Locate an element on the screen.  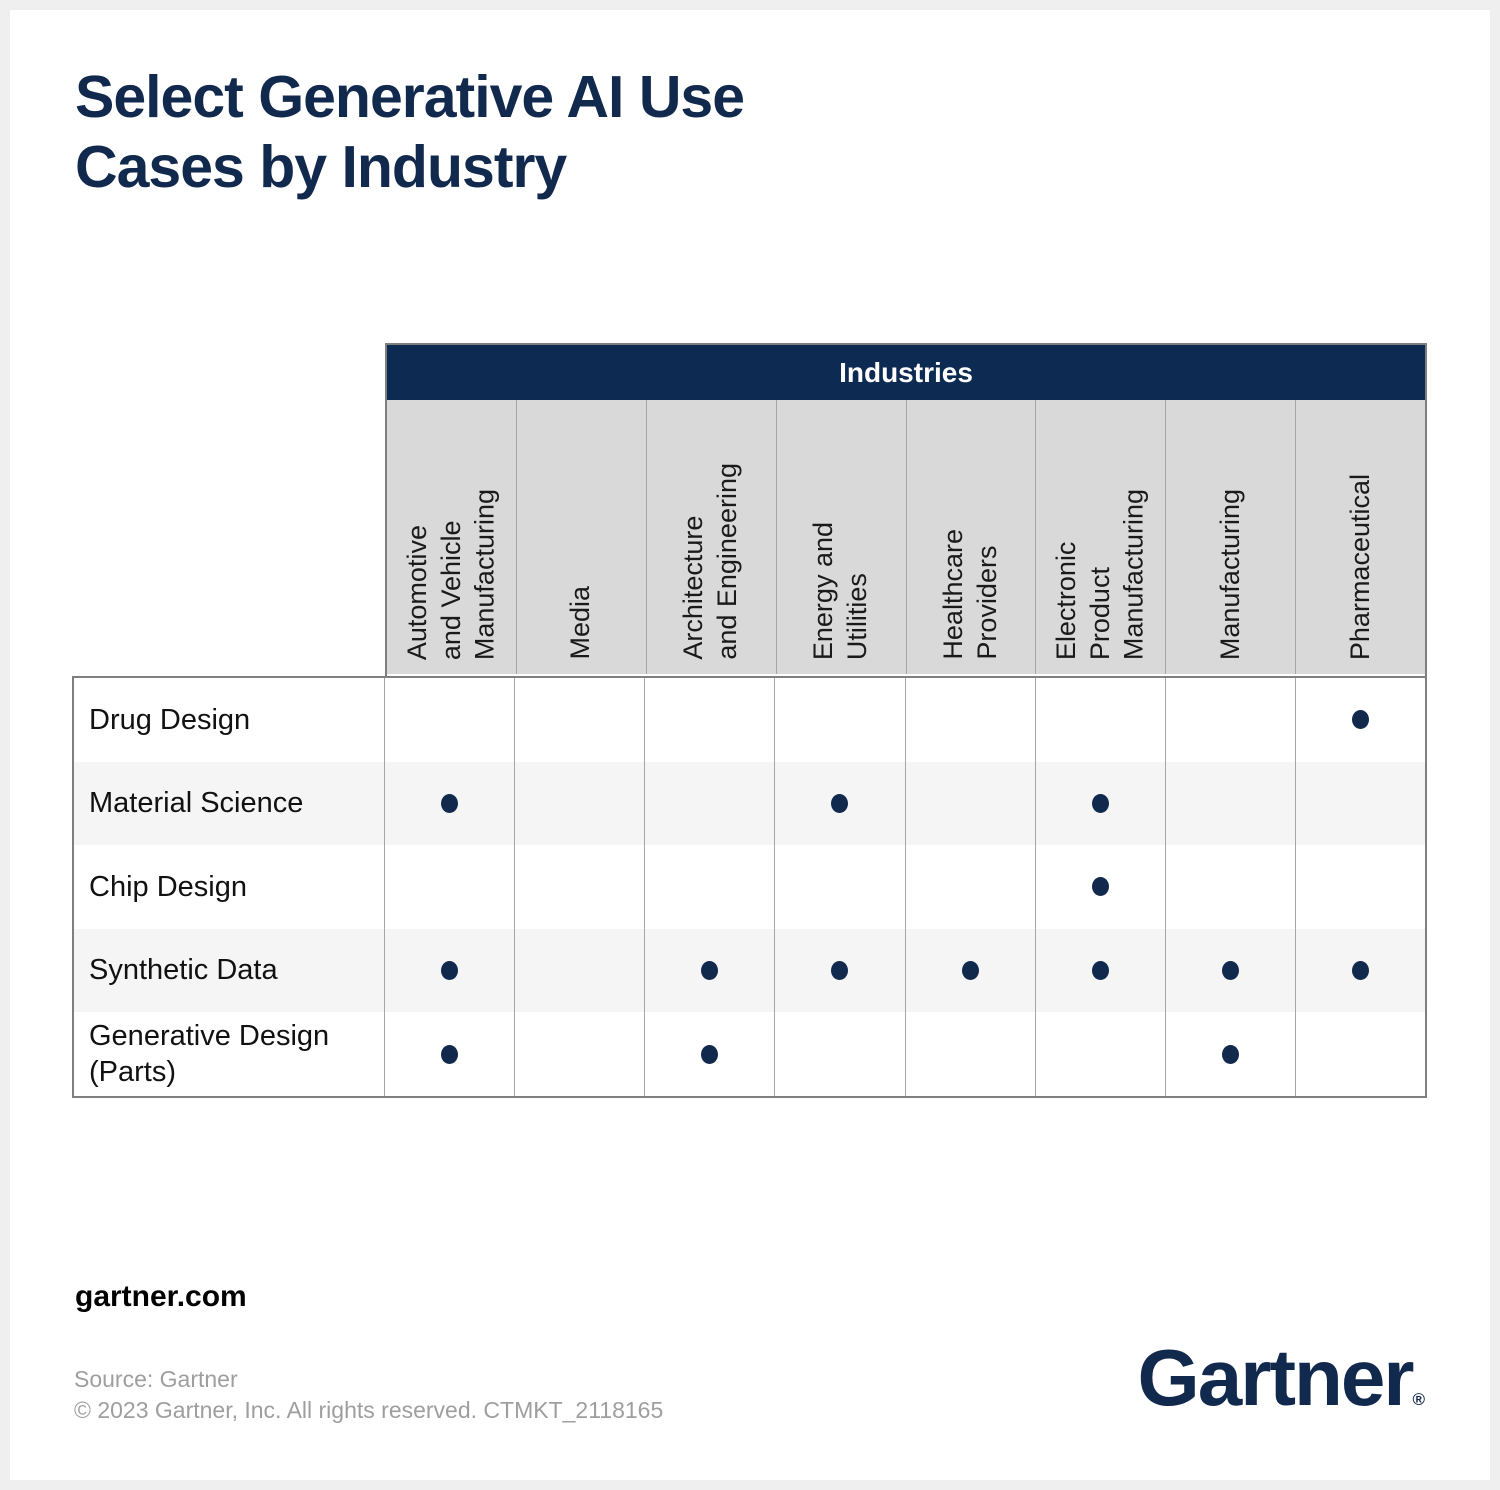
use-case-label: Generative Design (Parts) is located at coordinates (229, 1054).